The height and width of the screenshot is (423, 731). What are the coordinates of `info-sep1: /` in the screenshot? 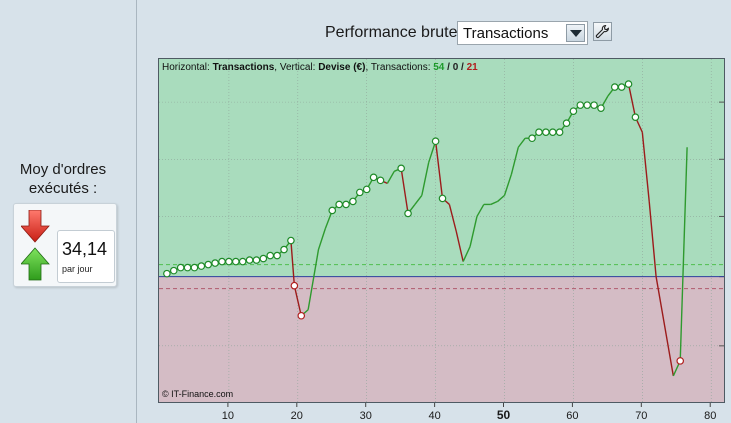 It's located at (448, 67).